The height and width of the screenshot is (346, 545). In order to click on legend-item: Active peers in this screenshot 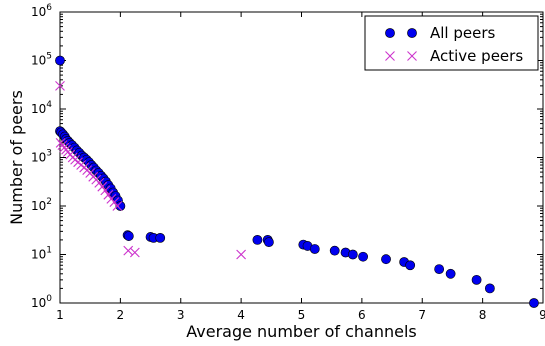, I will do `click(454, 56)`.